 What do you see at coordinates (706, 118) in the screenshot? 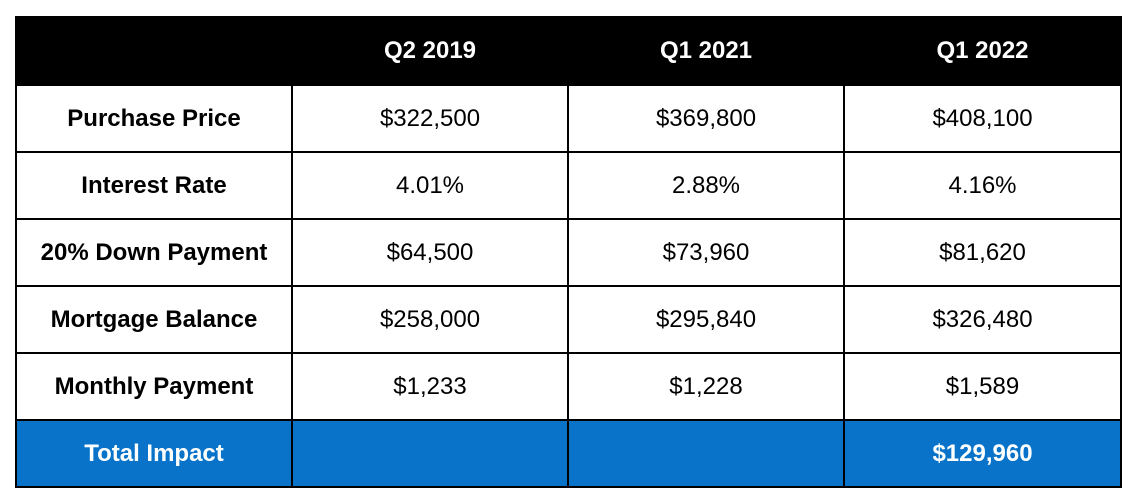
I see `table-cell: $369,800` at bounding box center [706, 118].